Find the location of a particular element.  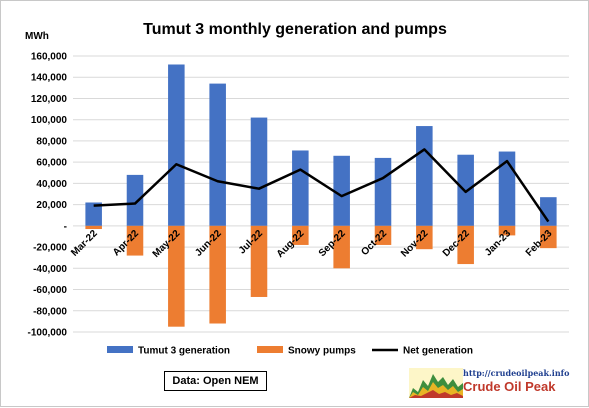

y-tick-label: -40,000 is located at coordinates (50, 269).